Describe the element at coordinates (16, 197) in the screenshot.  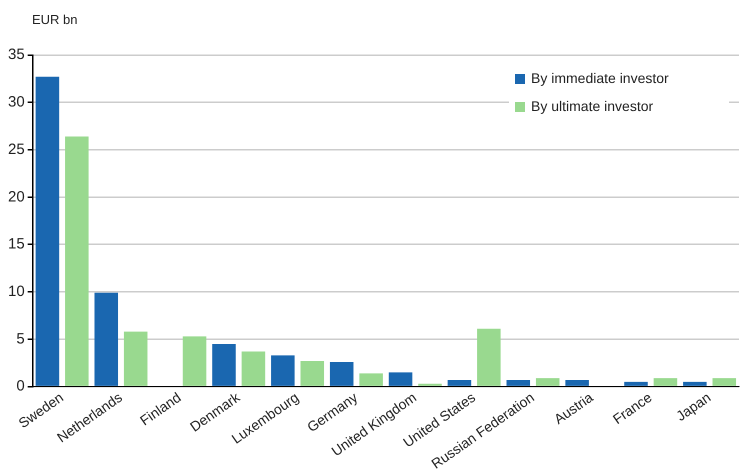
I see `y-tick-label: 20` at that location.